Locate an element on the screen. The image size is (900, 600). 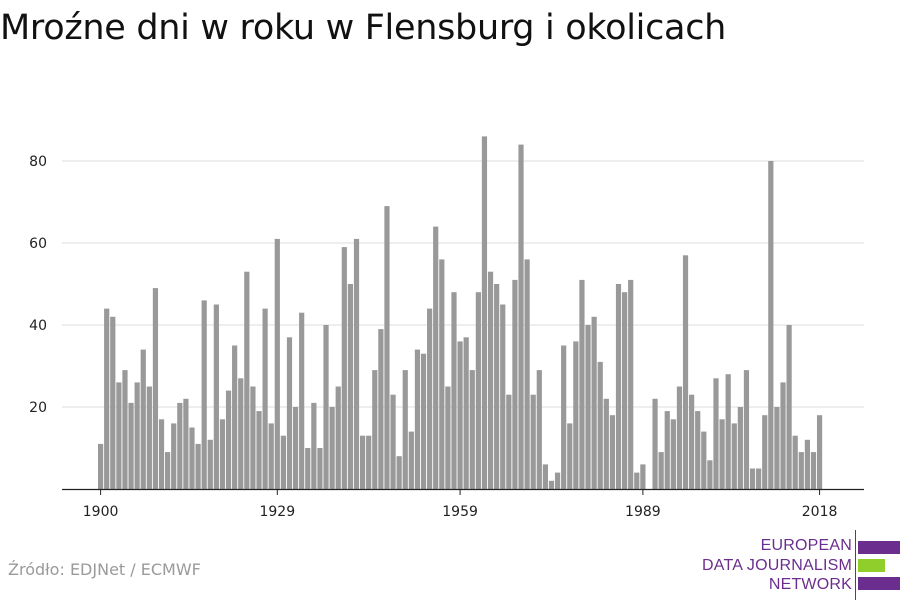
bar-1900 is located at coordinates (101, 466).